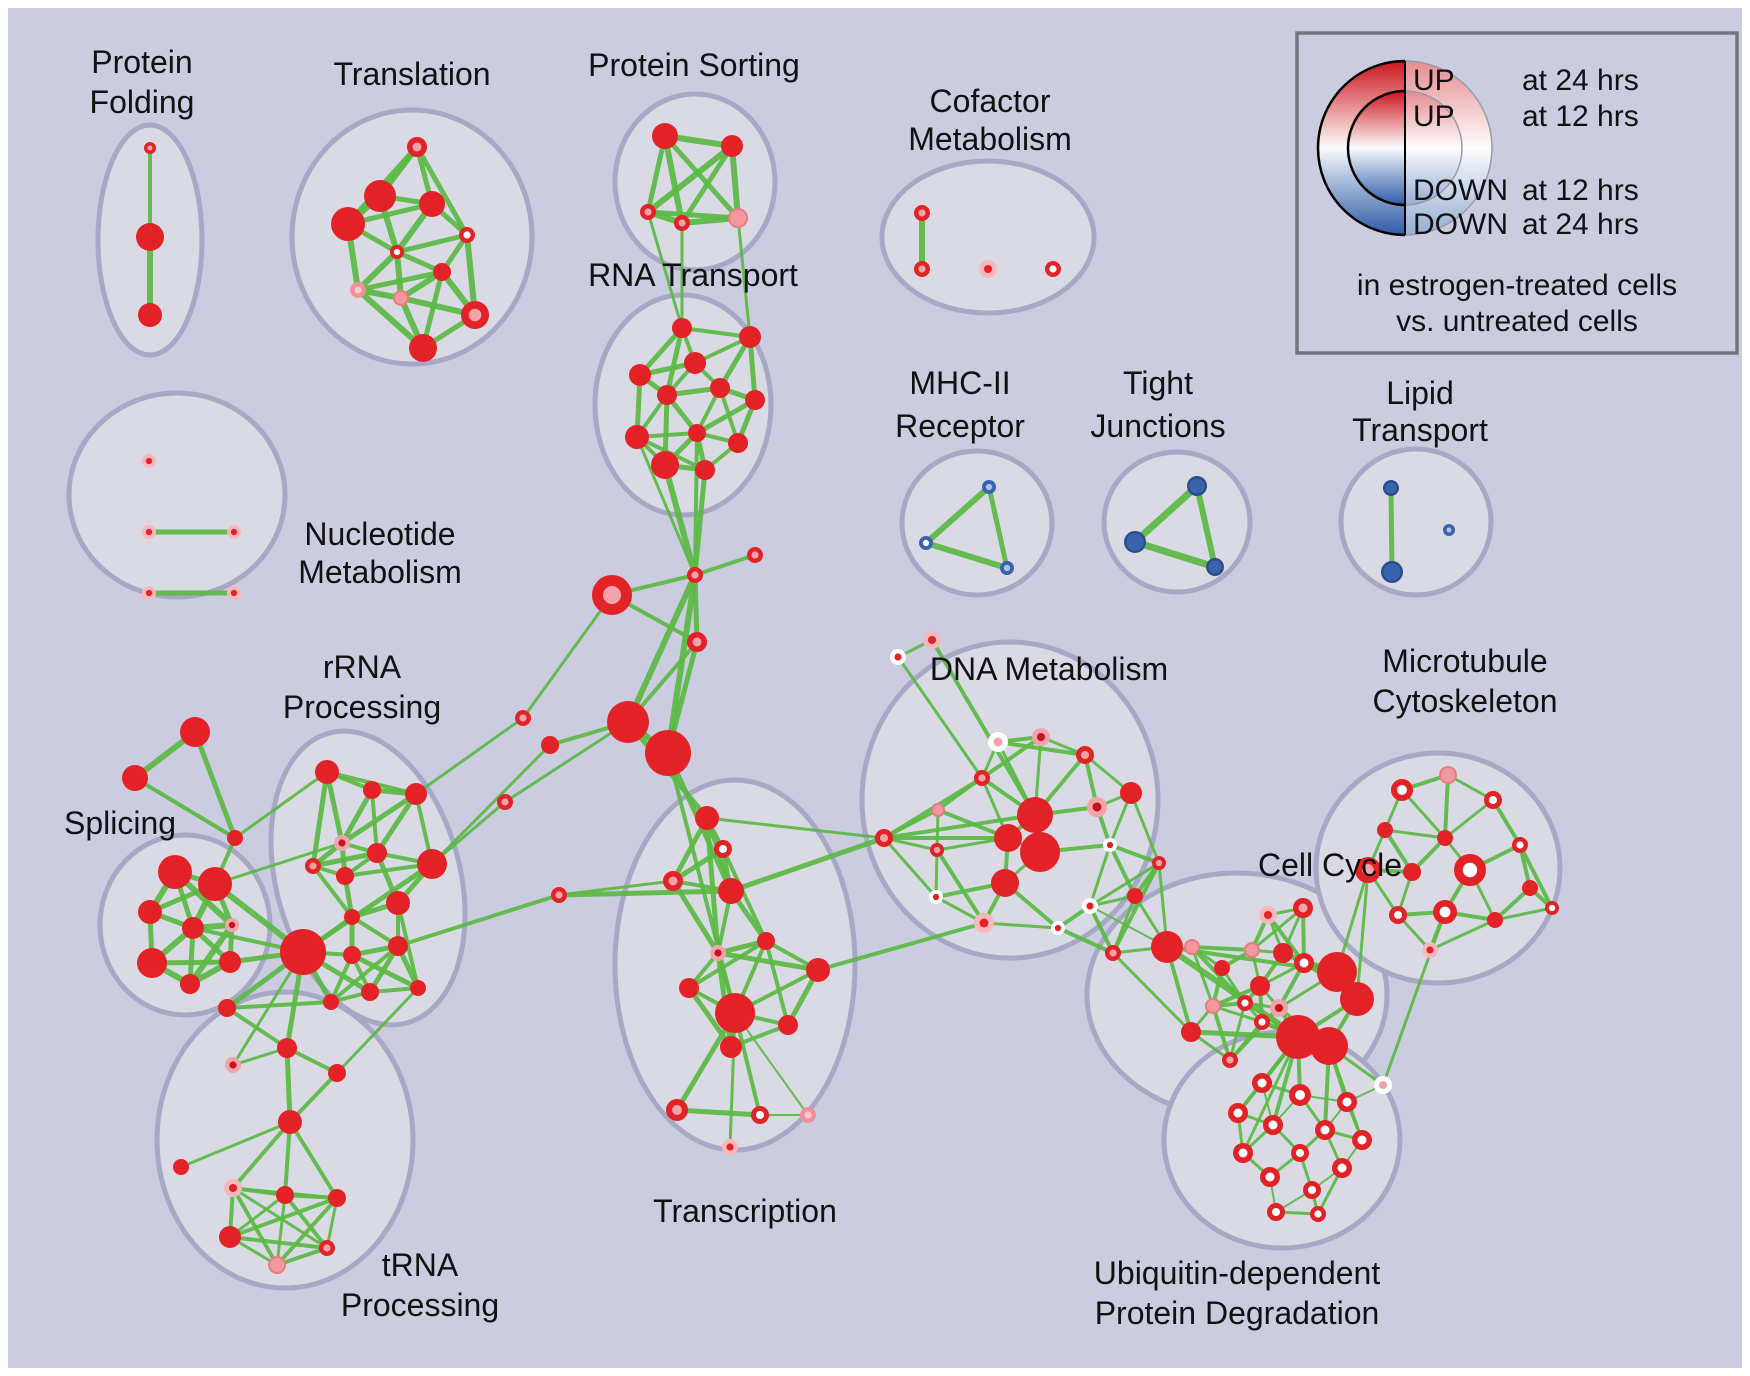 The width and height of the screenshot is (1750, 1376). I want to click on cluster-label-lt-line0: Lipid, so click(1420, 393).